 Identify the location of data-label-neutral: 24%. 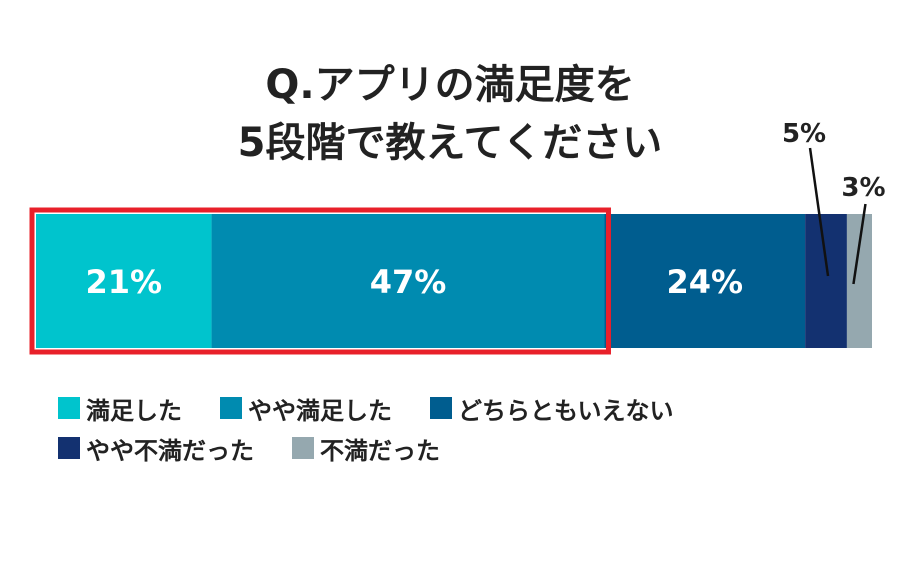
(705, 282).